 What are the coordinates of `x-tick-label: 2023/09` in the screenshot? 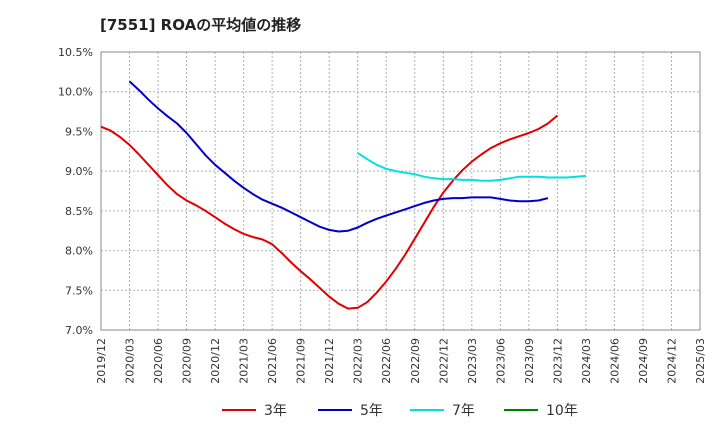 It's located at (529, 361).